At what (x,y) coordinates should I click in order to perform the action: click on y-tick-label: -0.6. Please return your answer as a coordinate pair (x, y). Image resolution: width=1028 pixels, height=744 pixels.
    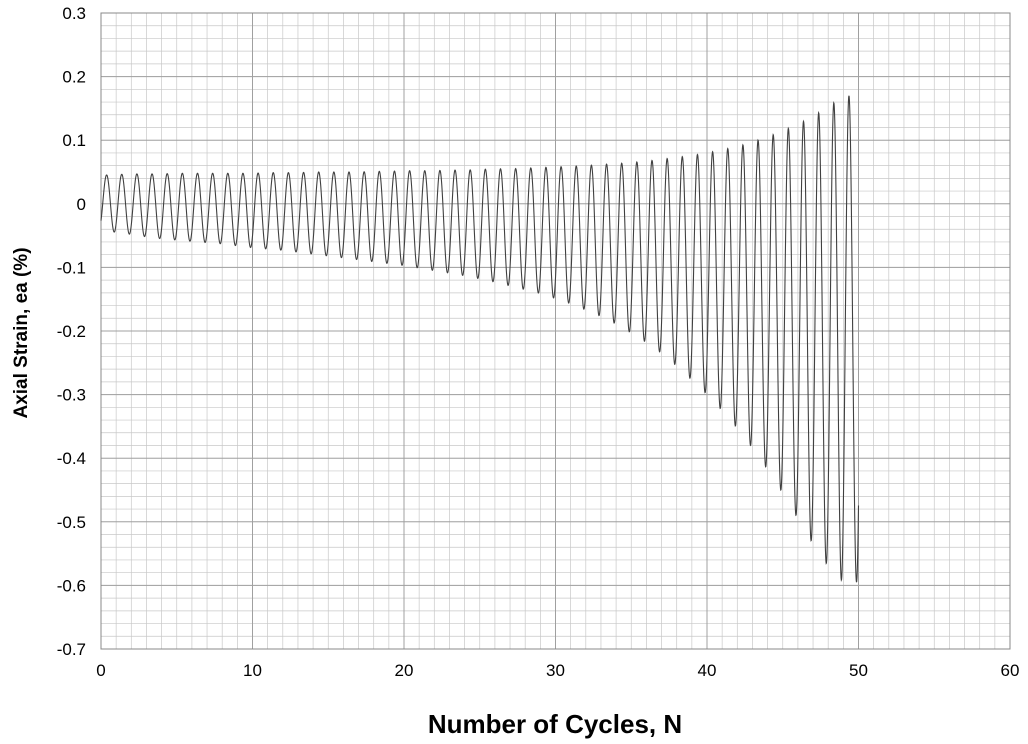
    Looking at the image, I should click on (71, 585).